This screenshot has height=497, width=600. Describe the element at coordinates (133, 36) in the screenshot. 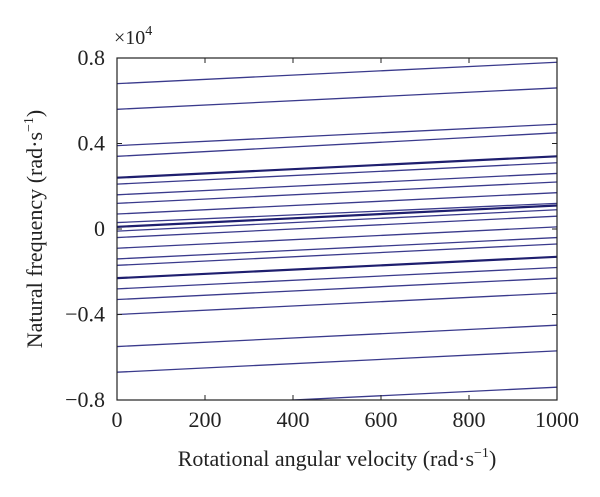

I see `y-multiplier-label: ×10⁴` at that location.